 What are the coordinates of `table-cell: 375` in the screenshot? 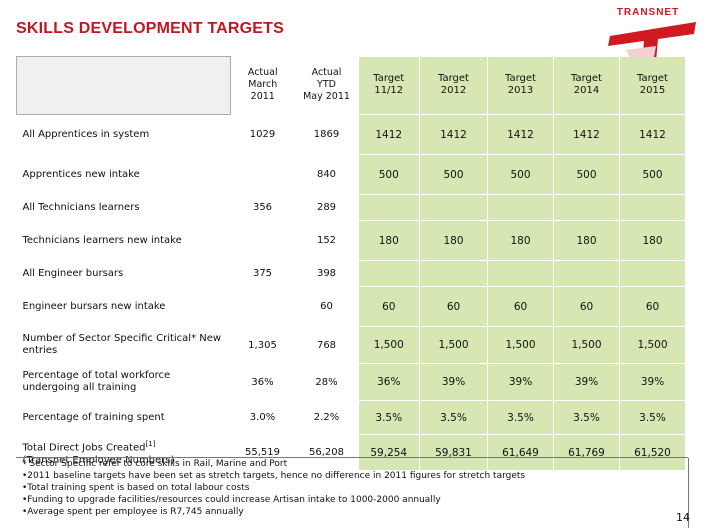 It's located at (262, 273).